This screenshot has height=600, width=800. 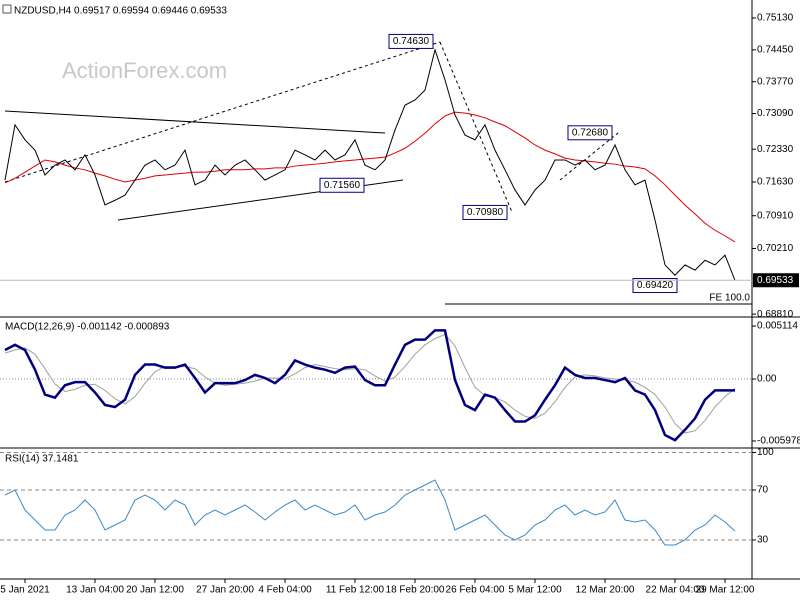 I want to click on x-tick-label: 20 Jan 12:00, so click(x=155, y=590).